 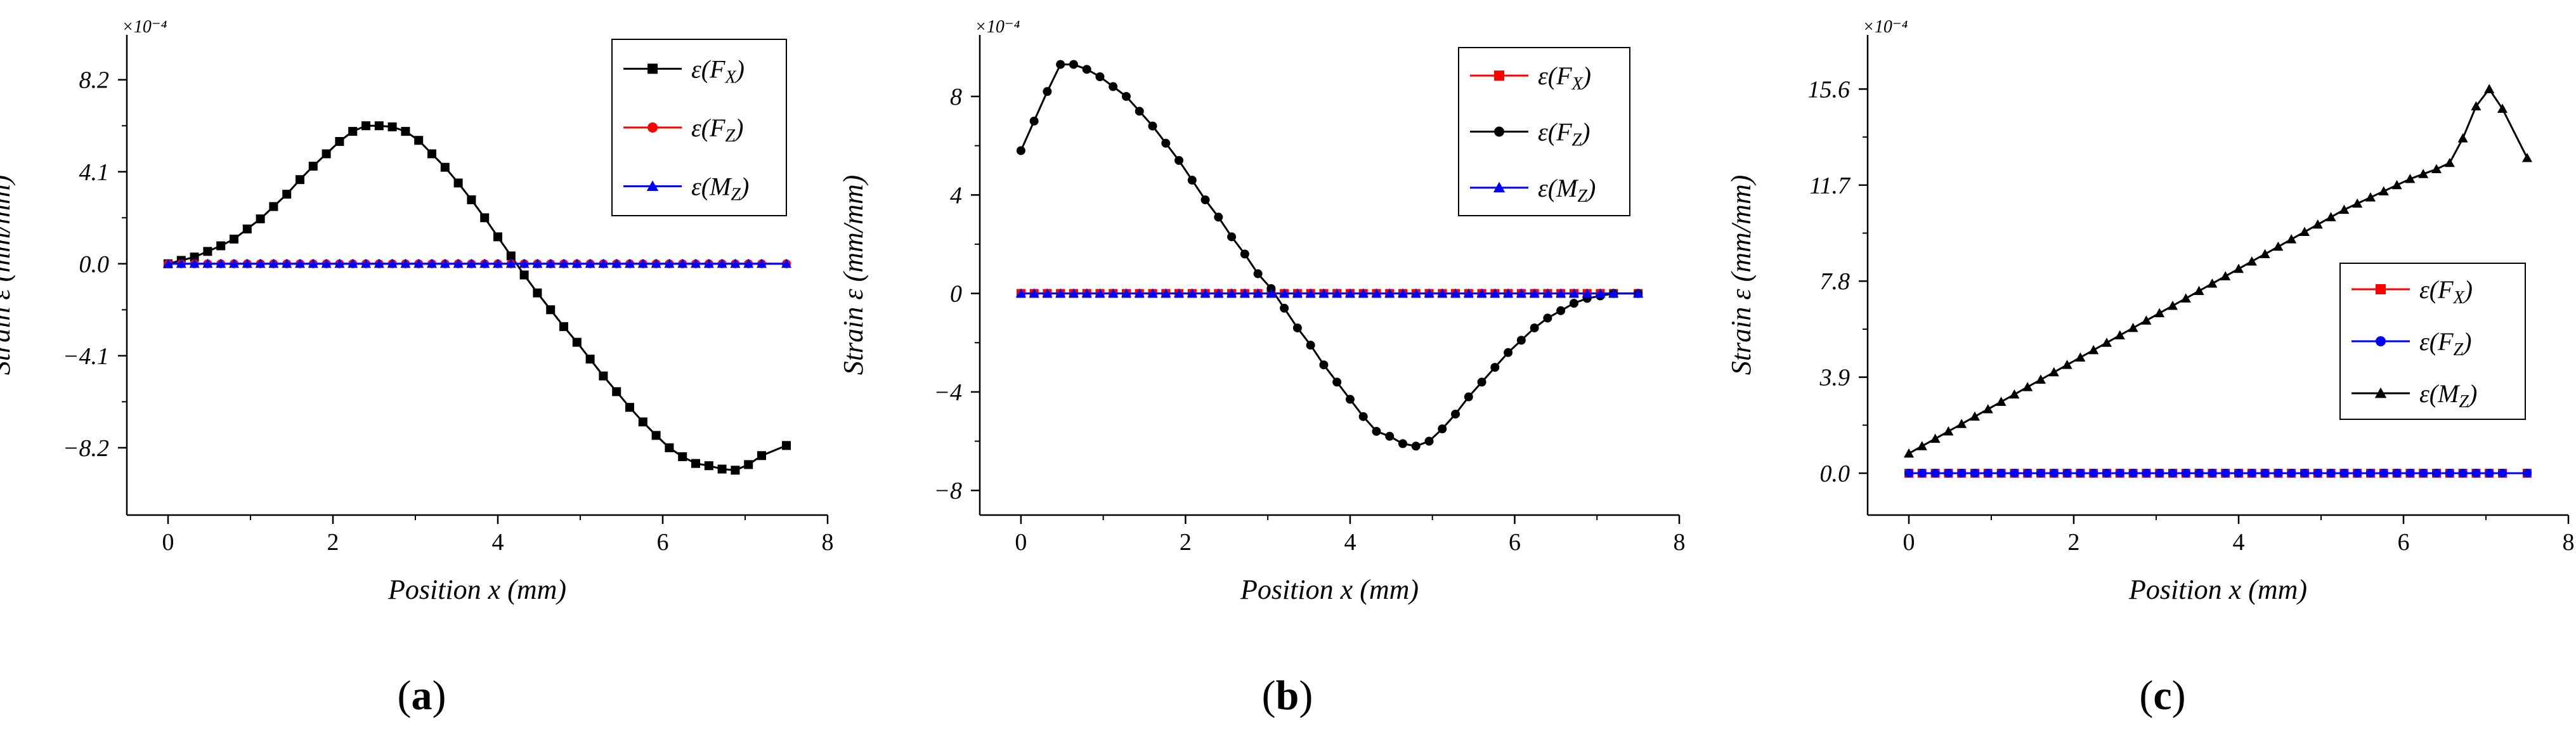 What do you see at coordinates (86, 448) in the screenshot?
I see `y-tick-label: −8.2` at bounding box center [86, 448].